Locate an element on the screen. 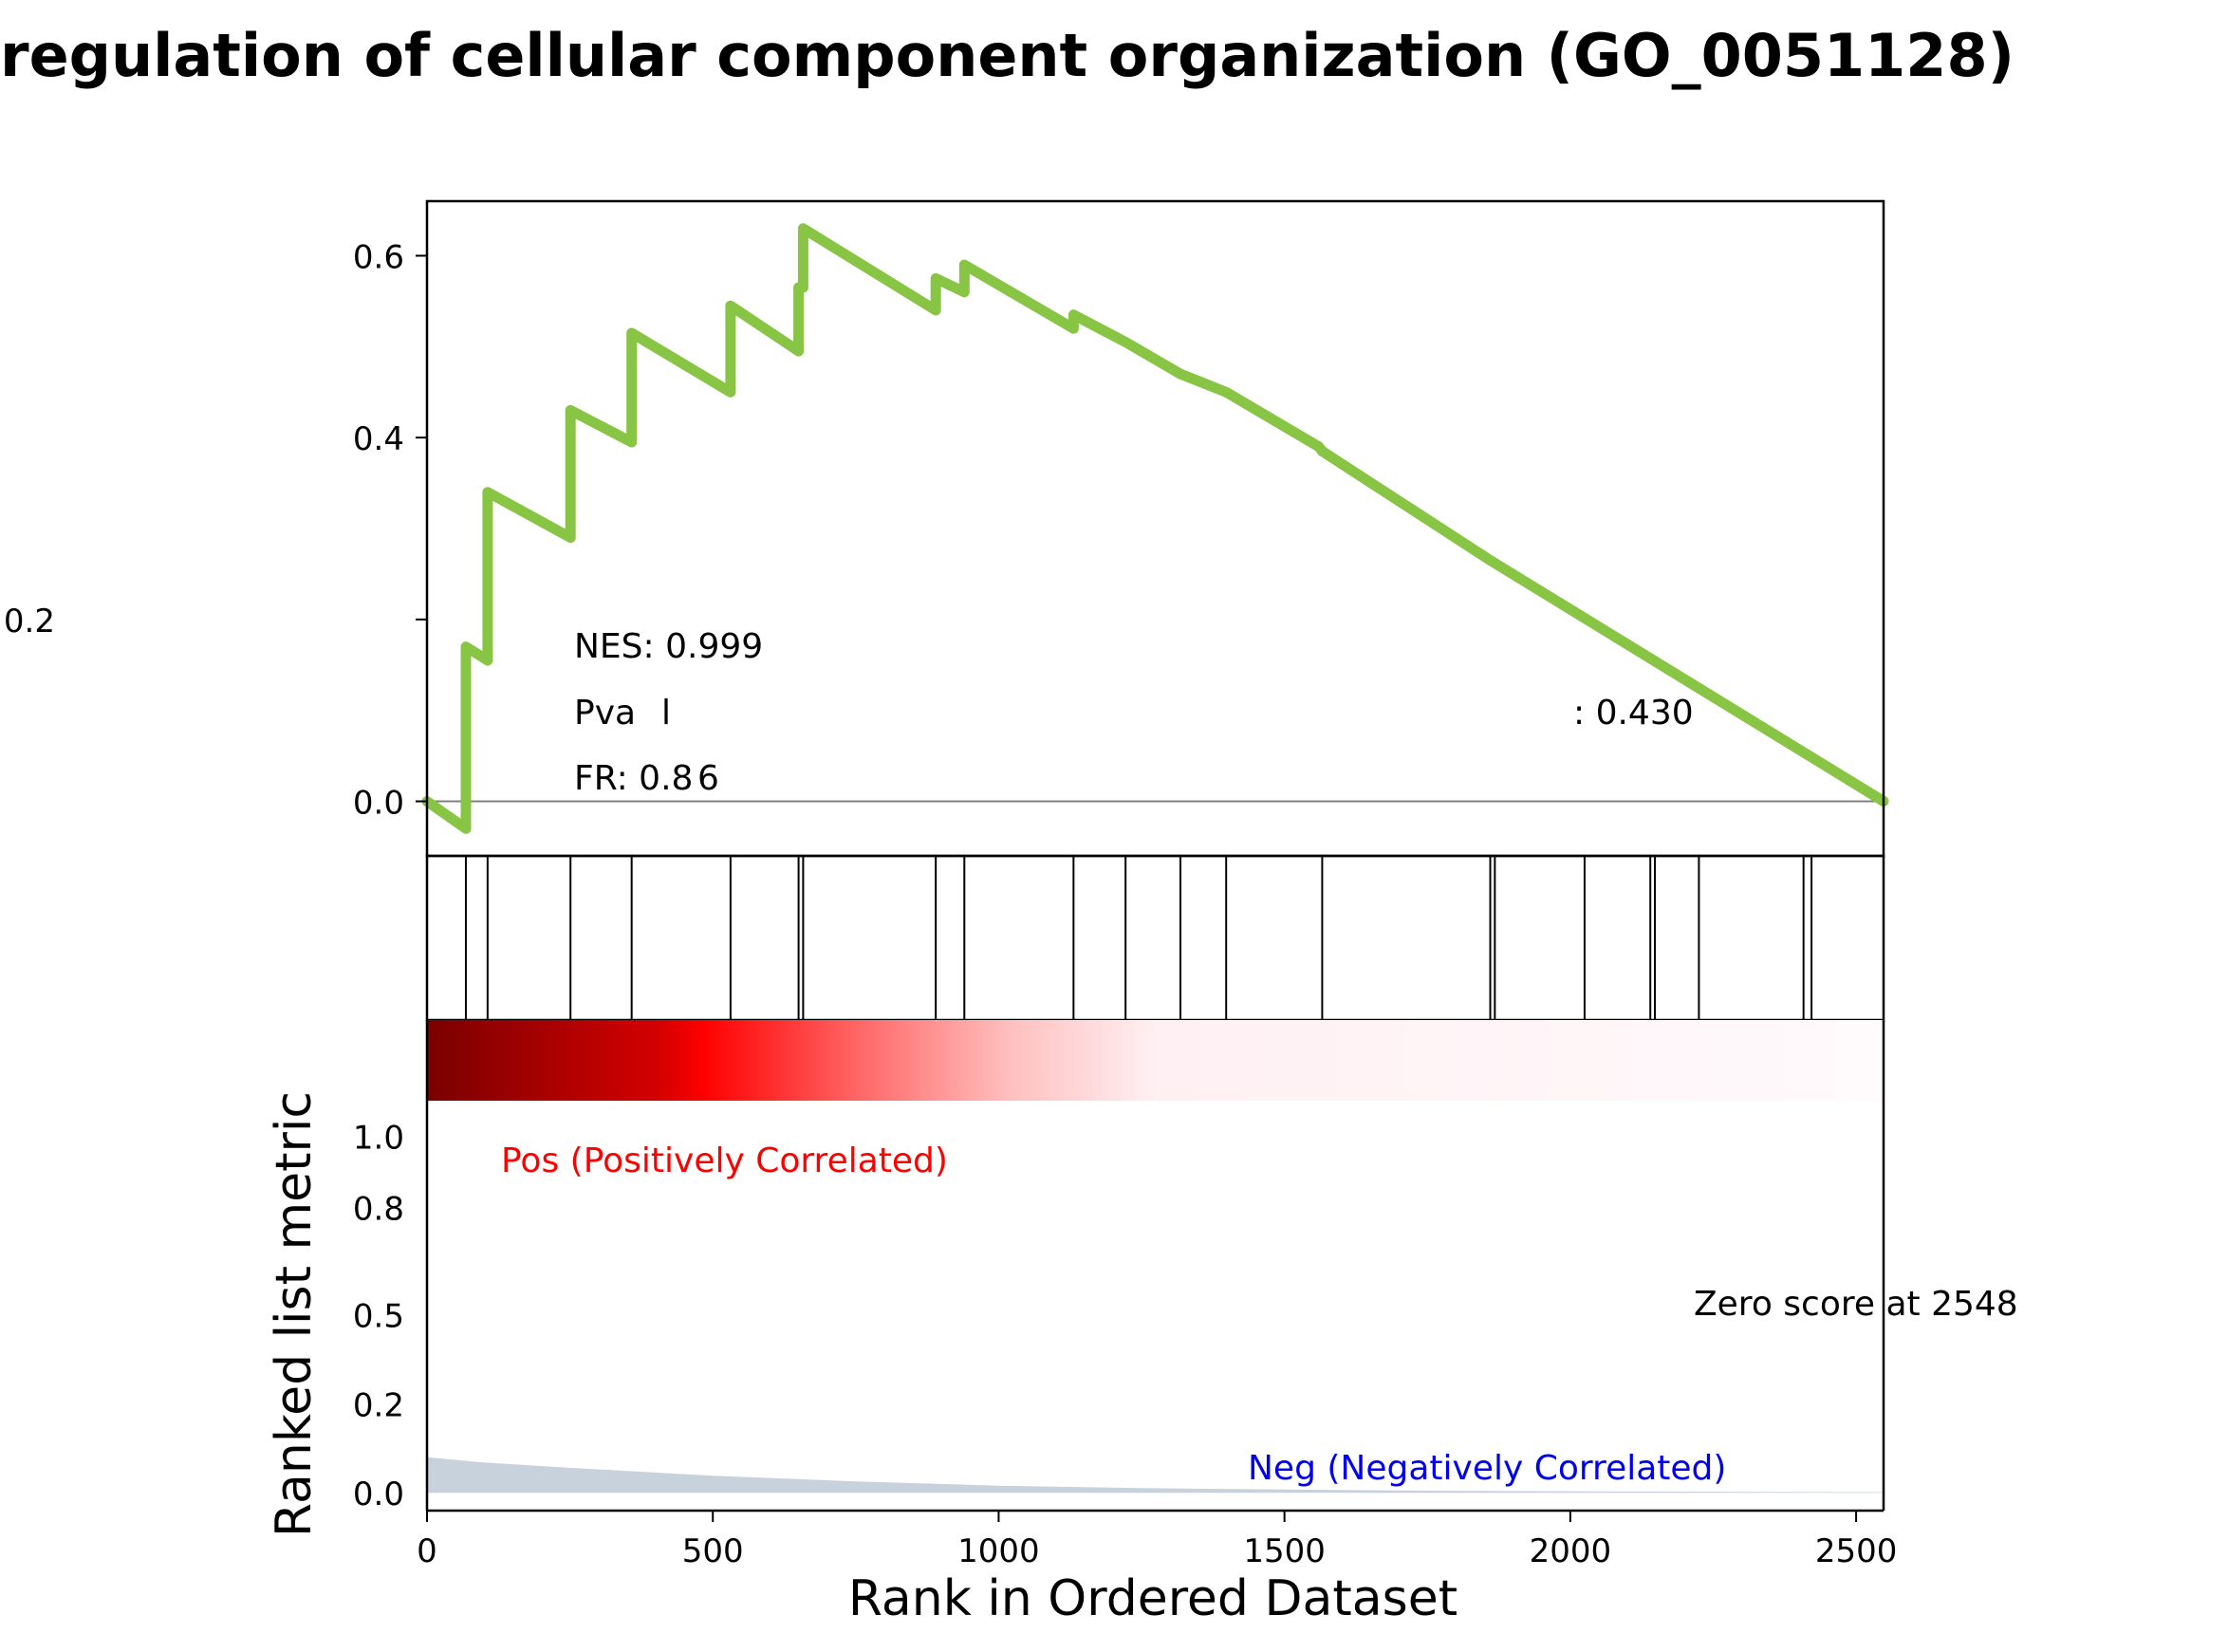  zero-score-label: Zero score at 2548 is located at coordinates (1856, 1304).